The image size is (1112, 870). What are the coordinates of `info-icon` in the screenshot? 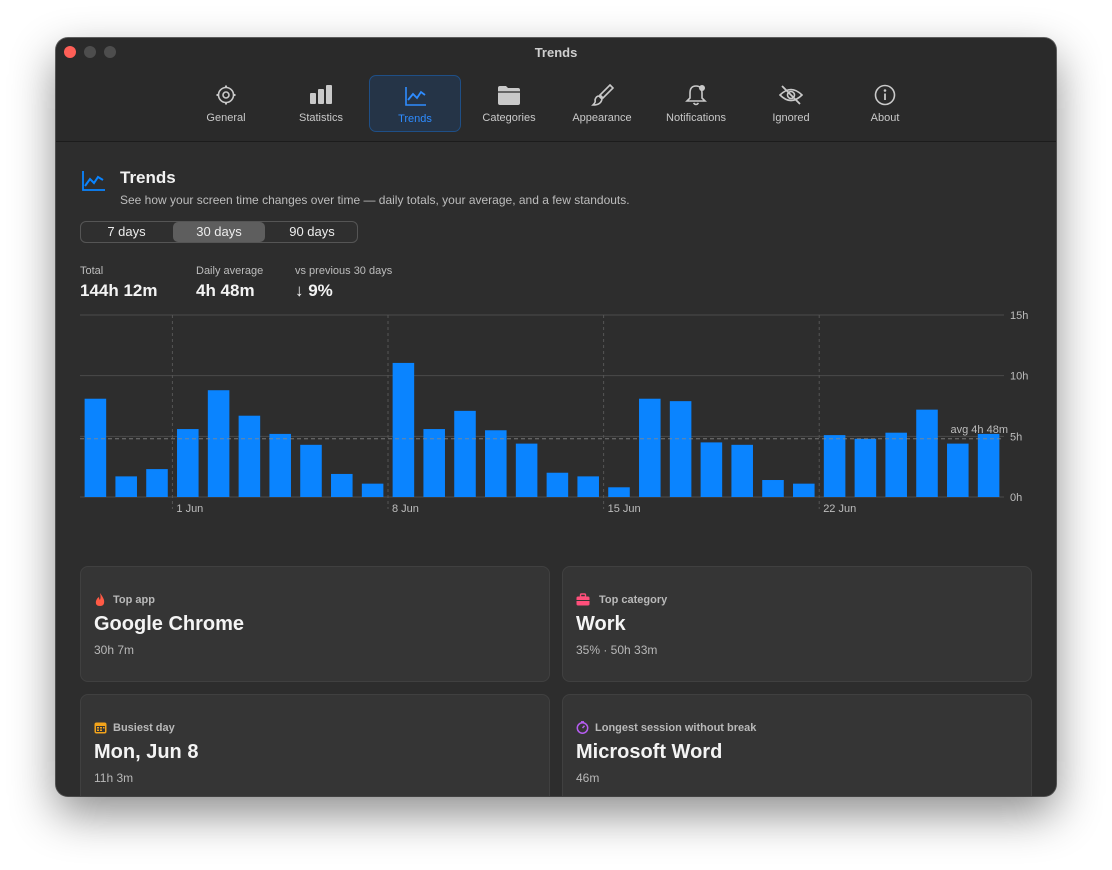 It's located at (885, 95).